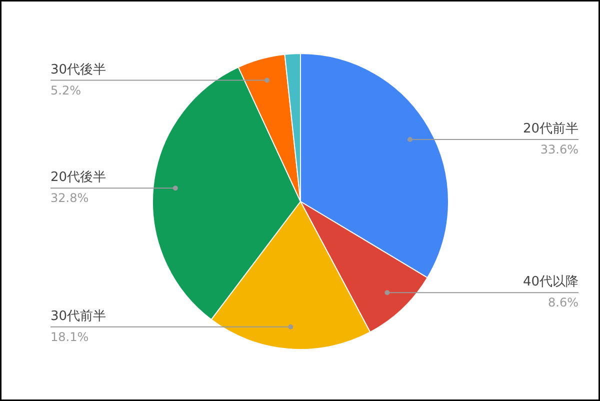  I want to click on data-label: 33.6%, so click(559, 149).